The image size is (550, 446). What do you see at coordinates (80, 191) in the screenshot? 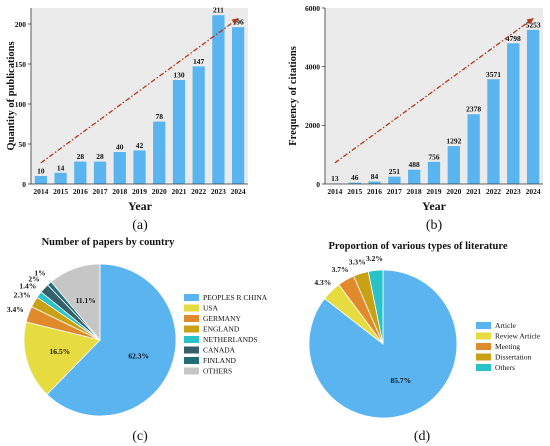
I see `x-tick-label-a: 2016` at bounding box center [80, 191].